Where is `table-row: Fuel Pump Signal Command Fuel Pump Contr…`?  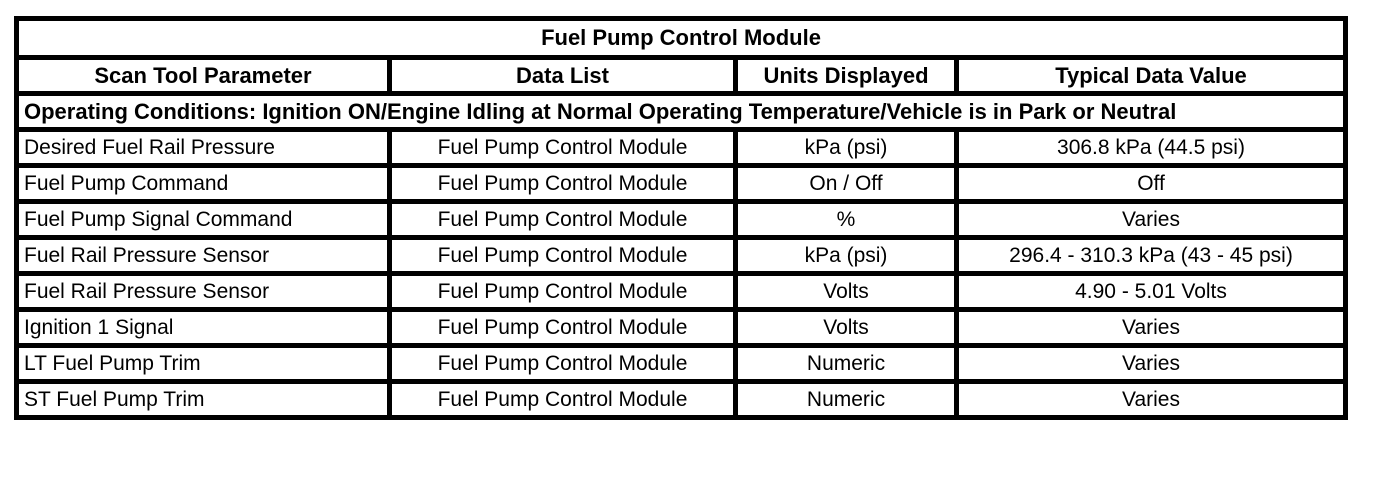 table-row: Fuel Pump Signal Command Fuel Pump Contr… is located at coordinates (681, 219).